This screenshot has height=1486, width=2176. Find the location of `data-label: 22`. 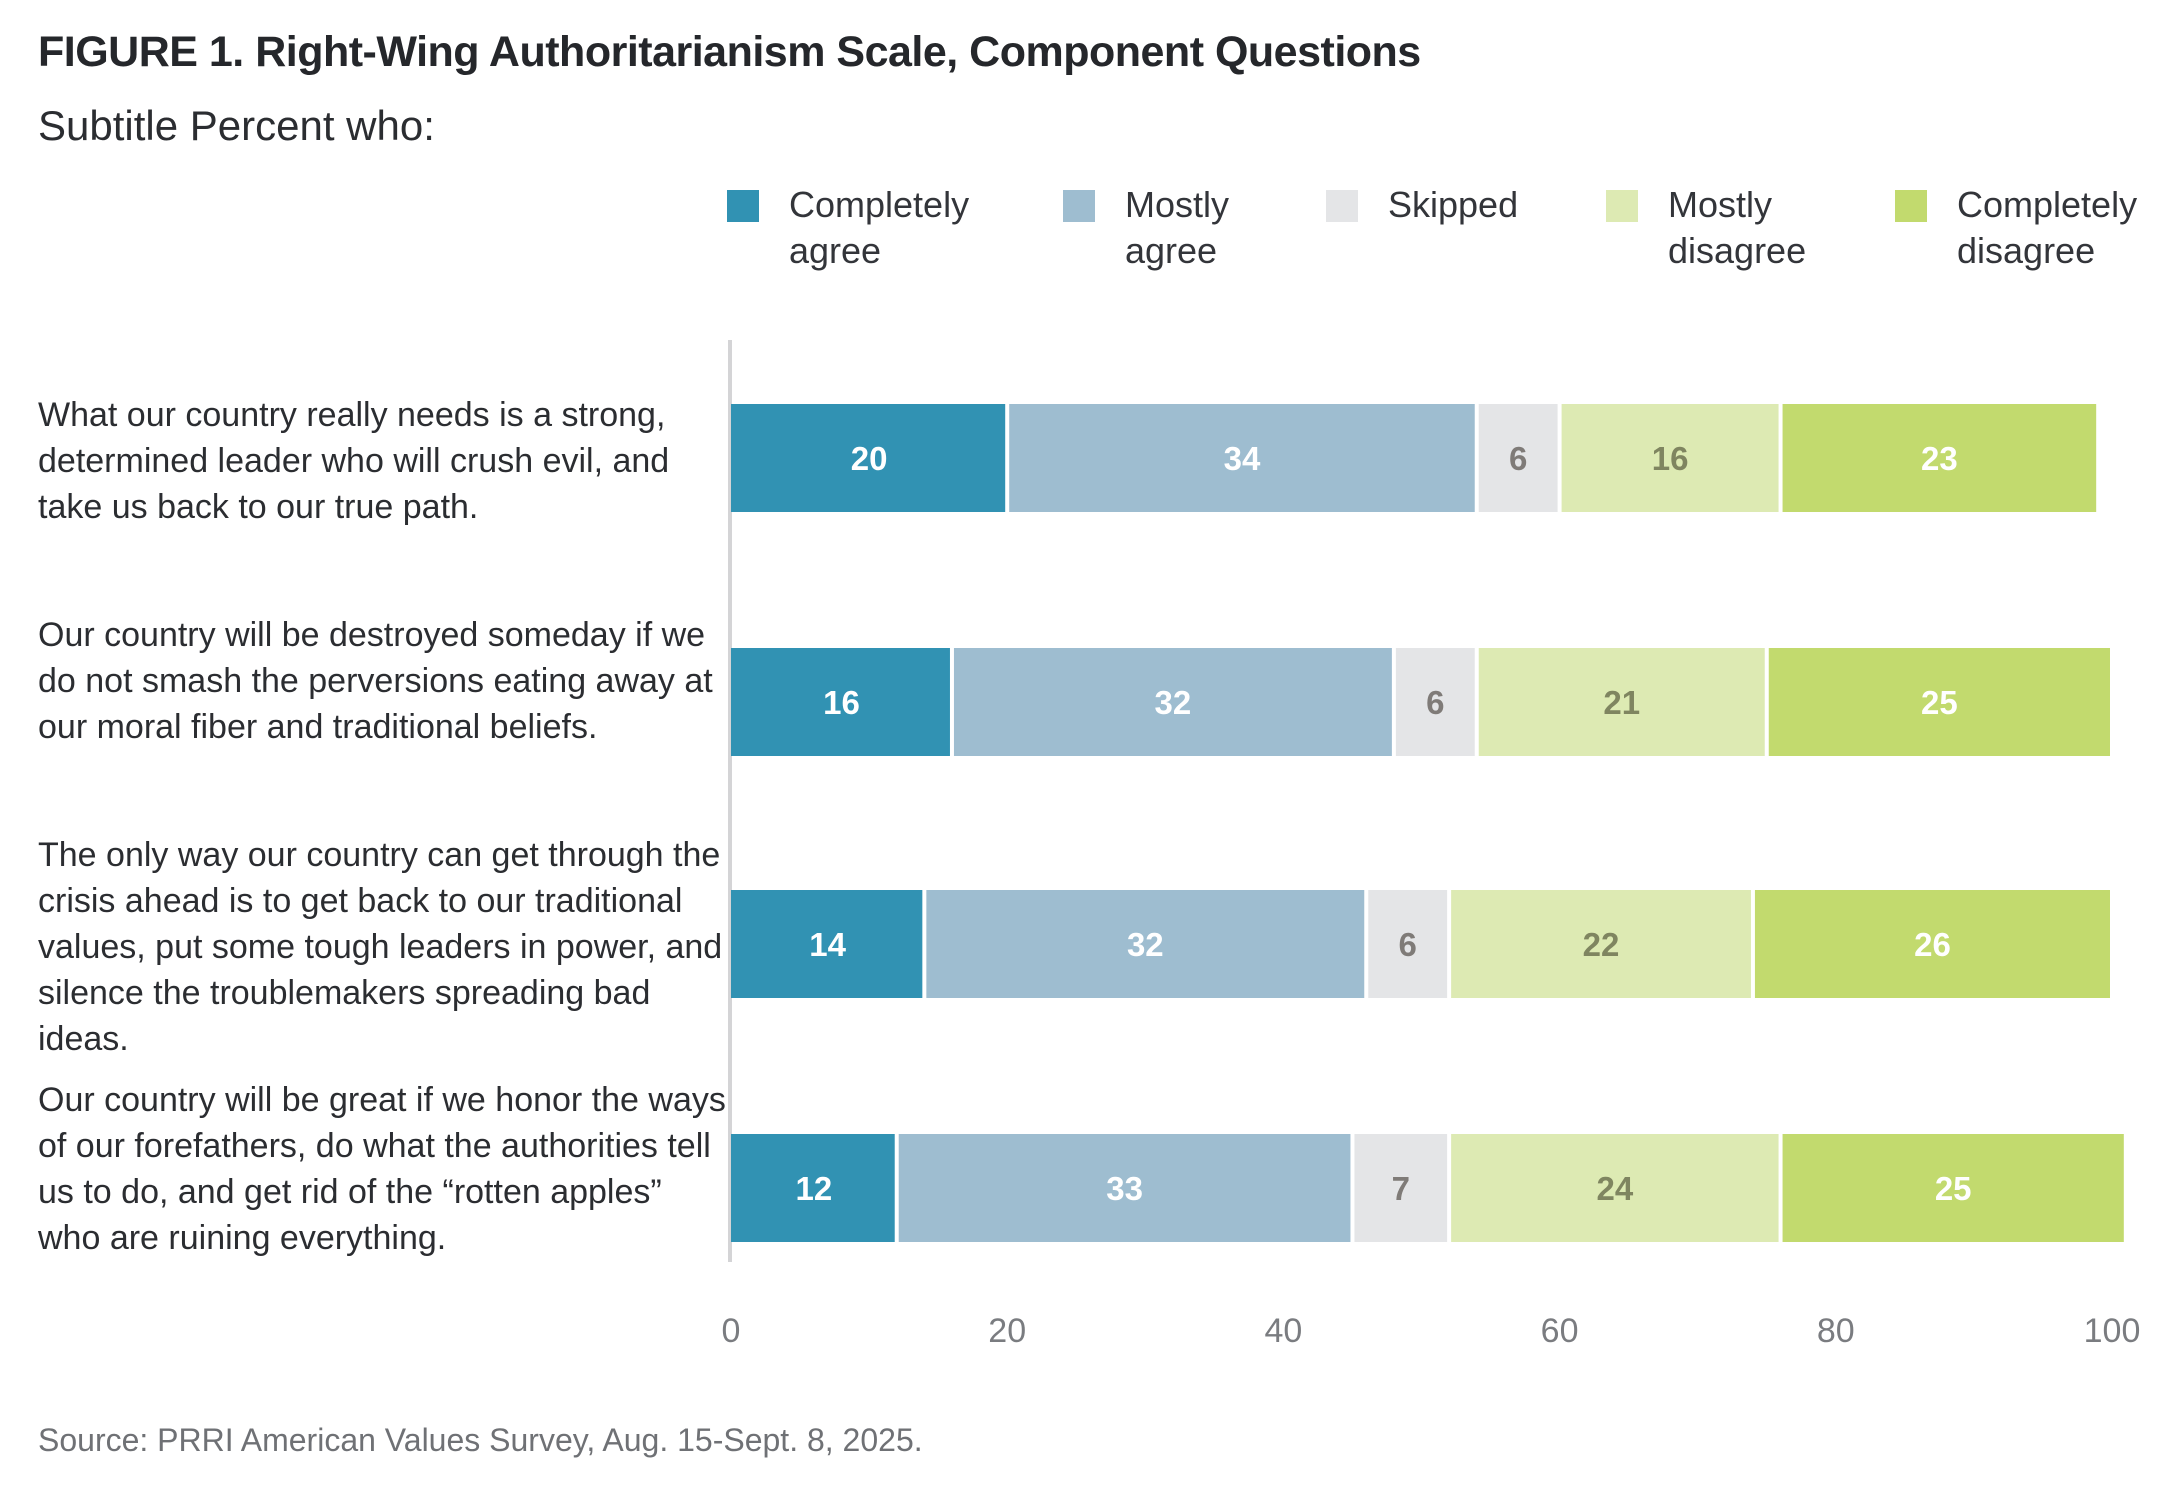

data-label: 22 is located at coordinates (1601, 944).